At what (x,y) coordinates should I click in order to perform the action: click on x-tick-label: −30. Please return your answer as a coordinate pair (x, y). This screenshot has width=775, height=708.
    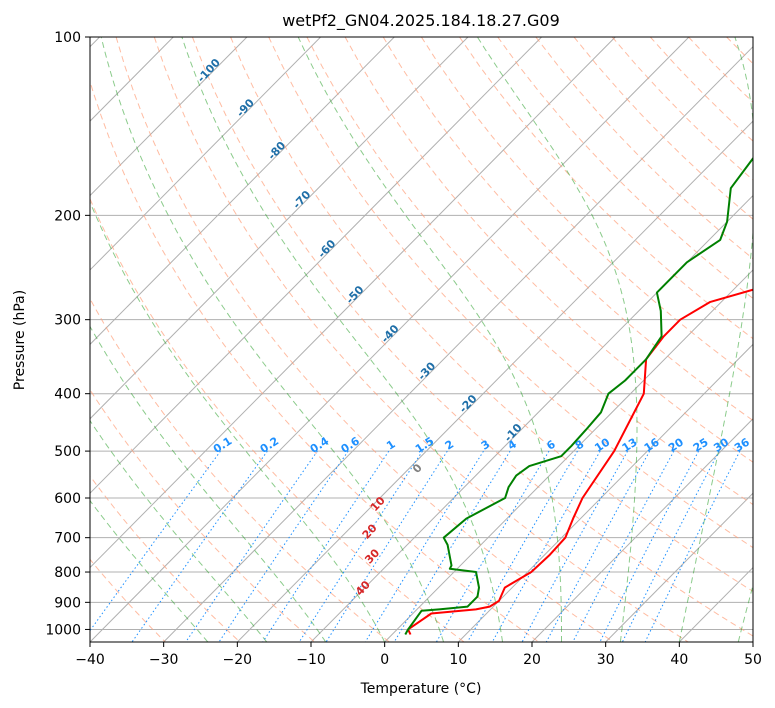
    Looking at the image, I should click on (164, 660).